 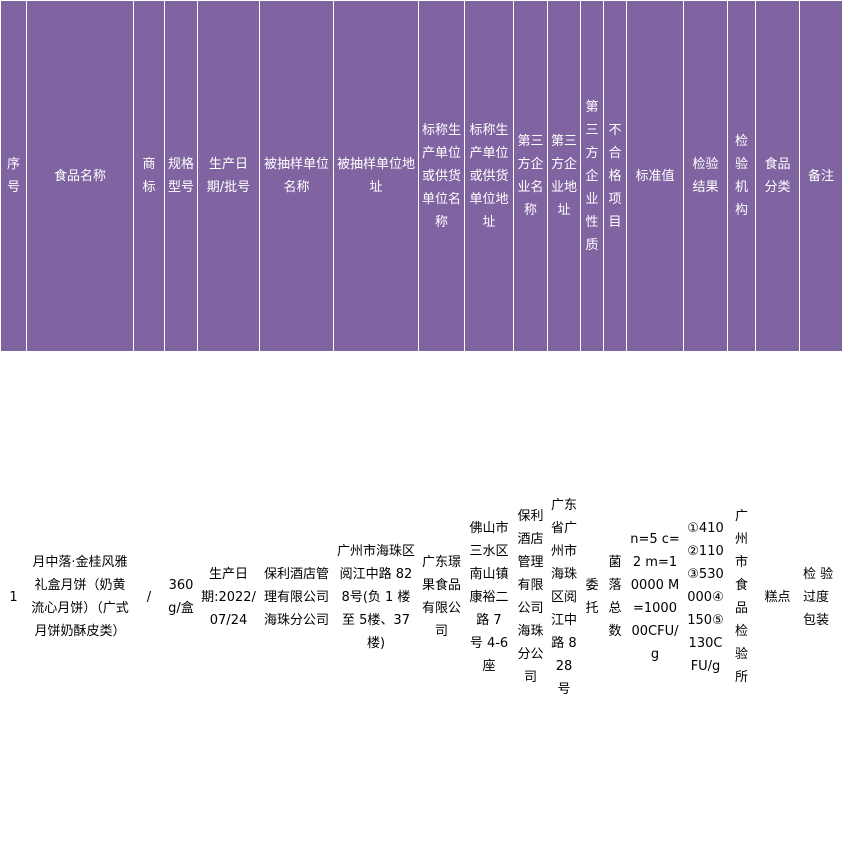 I want to click on cell-producer-name: 广东璟果食品有限公司, so click(x=441, y=597).